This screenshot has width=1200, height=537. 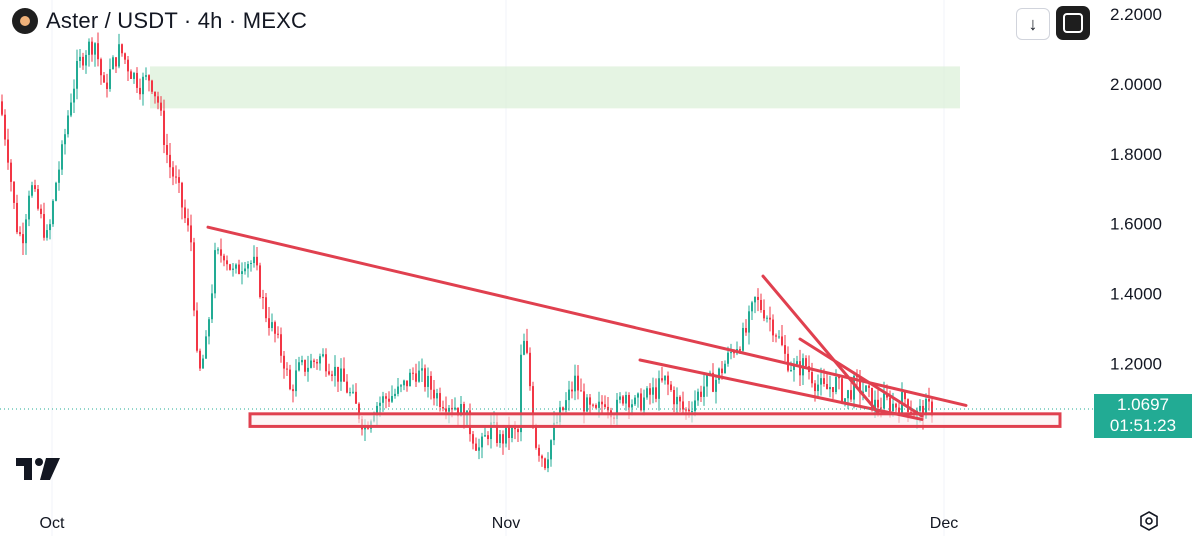 What do you see at coordinates (1033, 24) in the screenshot?
I see `download-button: ↓` at bounding box center [1033, 24].